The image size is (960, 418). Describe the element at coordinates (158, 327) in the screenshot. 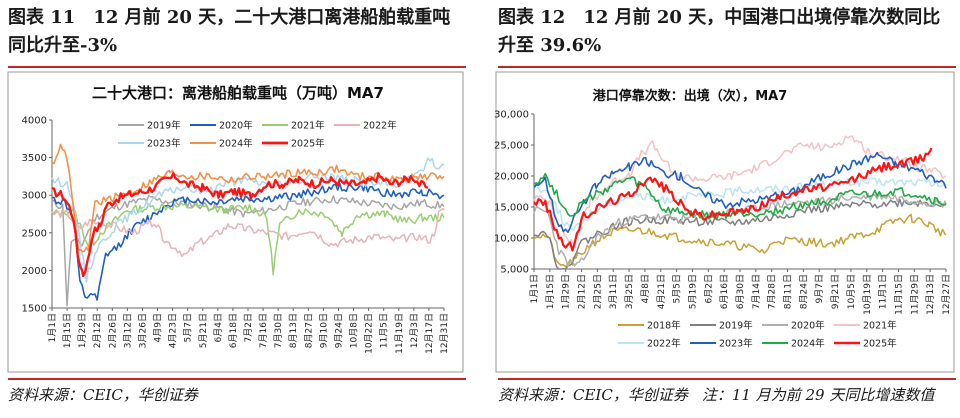

I see `x-tick-label: 4月9日` at that location.